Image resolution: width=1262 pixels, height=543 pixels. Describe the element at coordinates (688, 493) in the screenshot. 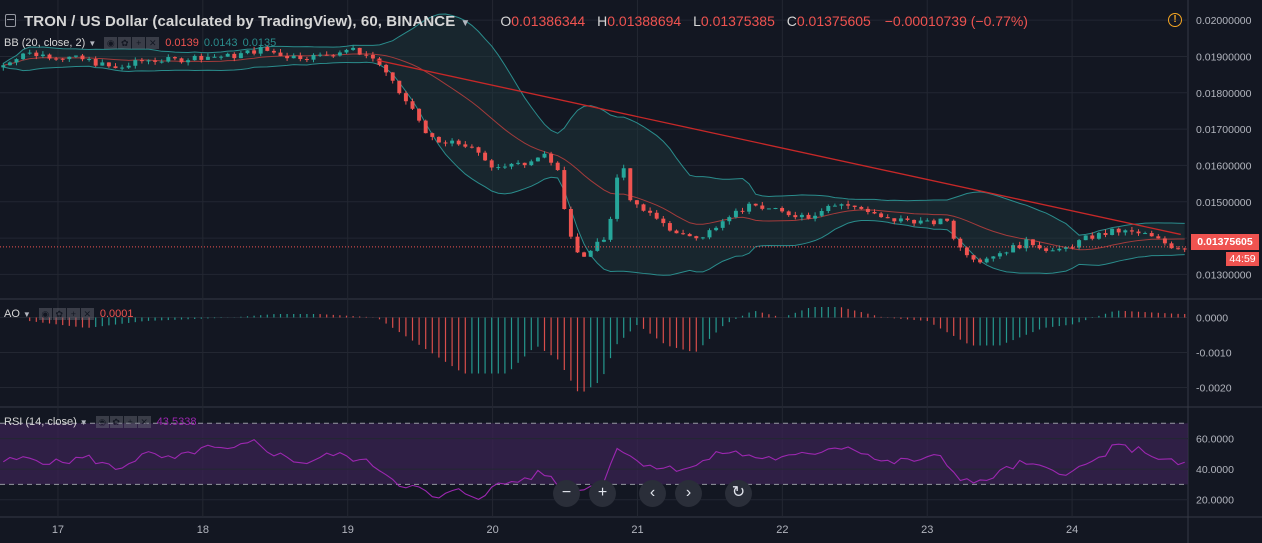

I see `chevron-right-icon: ›` at that location.